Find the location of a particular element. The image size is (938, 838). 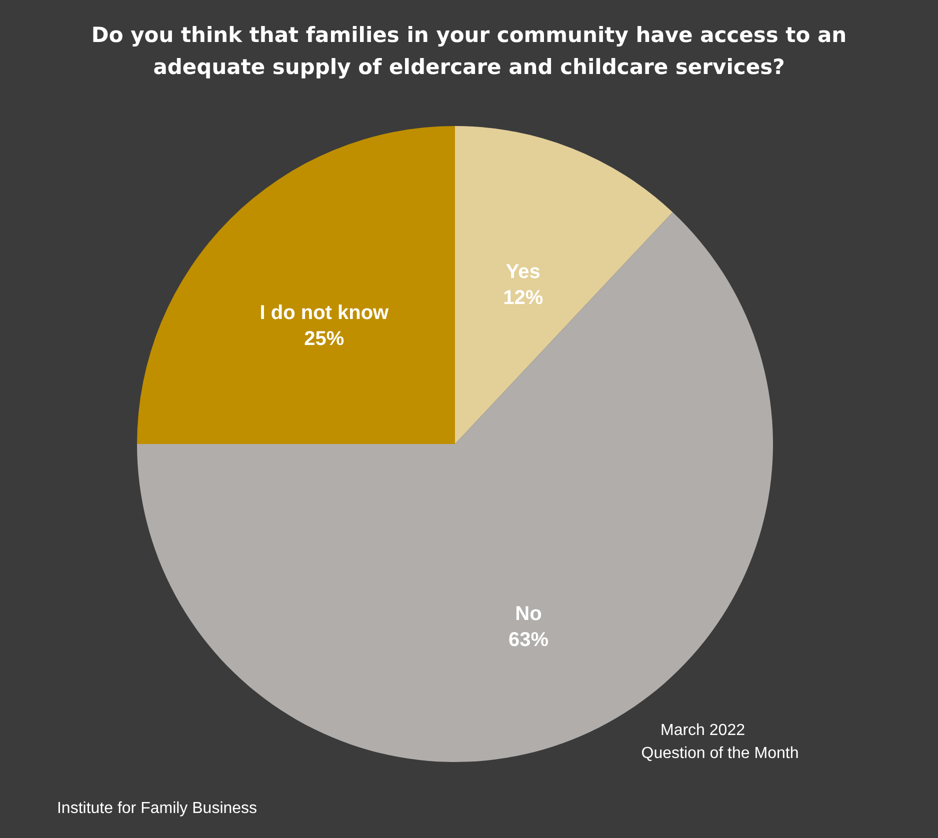

slice-label: I do not know is located at coordinates (325, 313).